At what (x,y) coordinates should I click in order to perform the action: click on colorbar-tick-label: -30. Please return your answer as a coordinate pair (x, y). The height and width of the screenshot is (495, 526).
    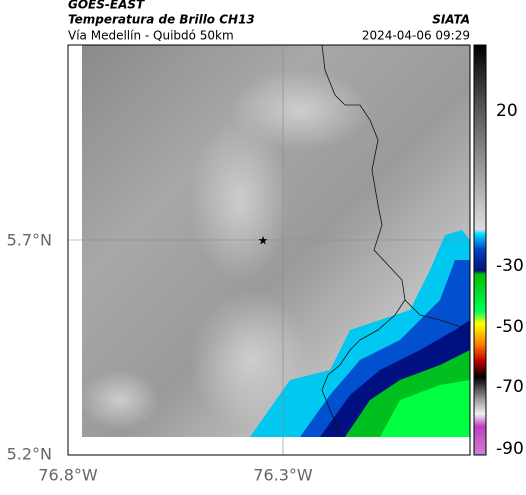
    Looking at the image, I should click on (510, 266).